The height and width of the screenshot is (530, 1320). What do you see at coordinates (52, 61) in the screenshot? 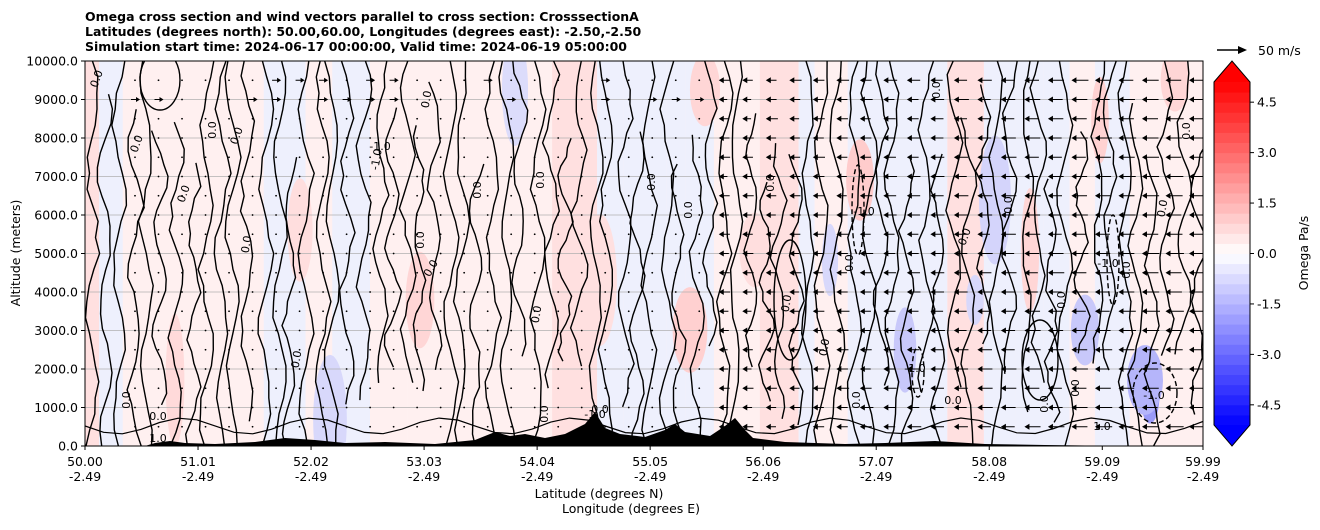
I see `y-tick-label: 10000.0` at bounding box center [52, 61].